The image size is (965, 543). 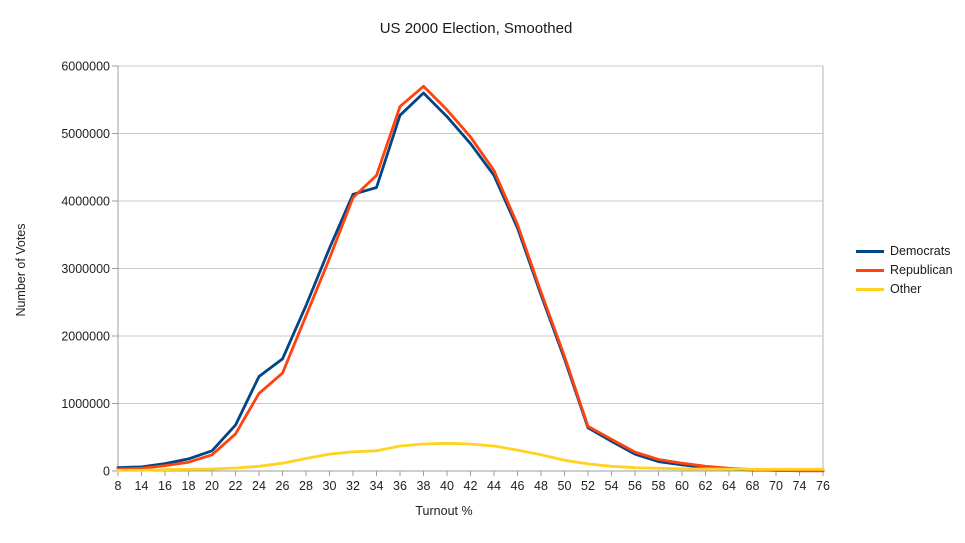 What do you see at coordinates (118, 486) in the screenshot?
I see `x-tick-label: 8` at bounding box center [118, 486].